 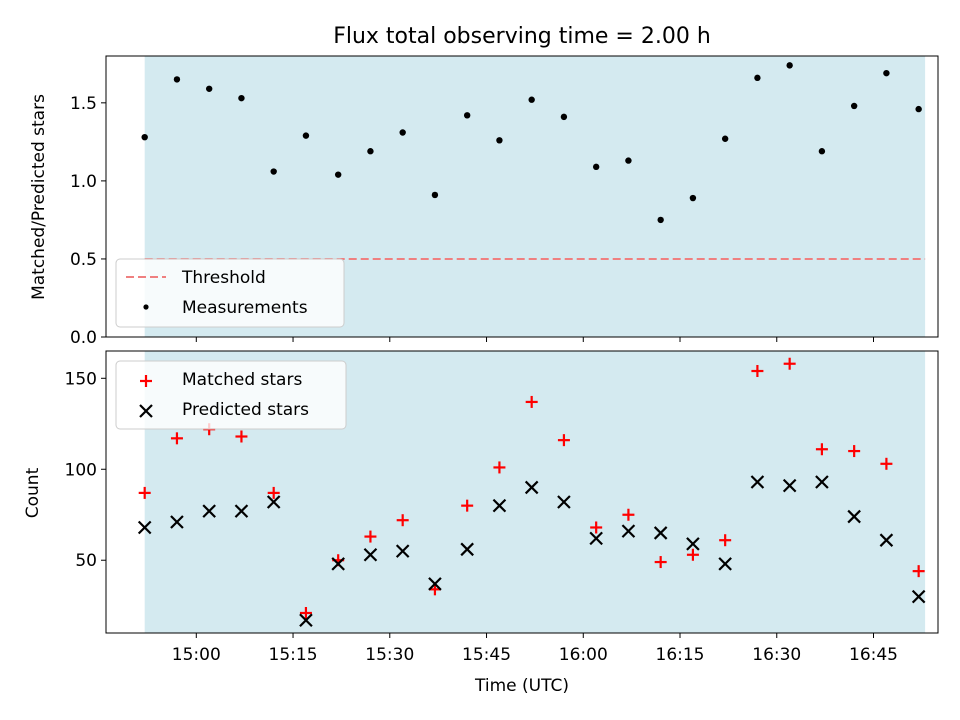 What do you see at coordinates (242, 380) in the screenshot?
I see `matched-legend-label: Matched stars` at bounding box center [242, 380].